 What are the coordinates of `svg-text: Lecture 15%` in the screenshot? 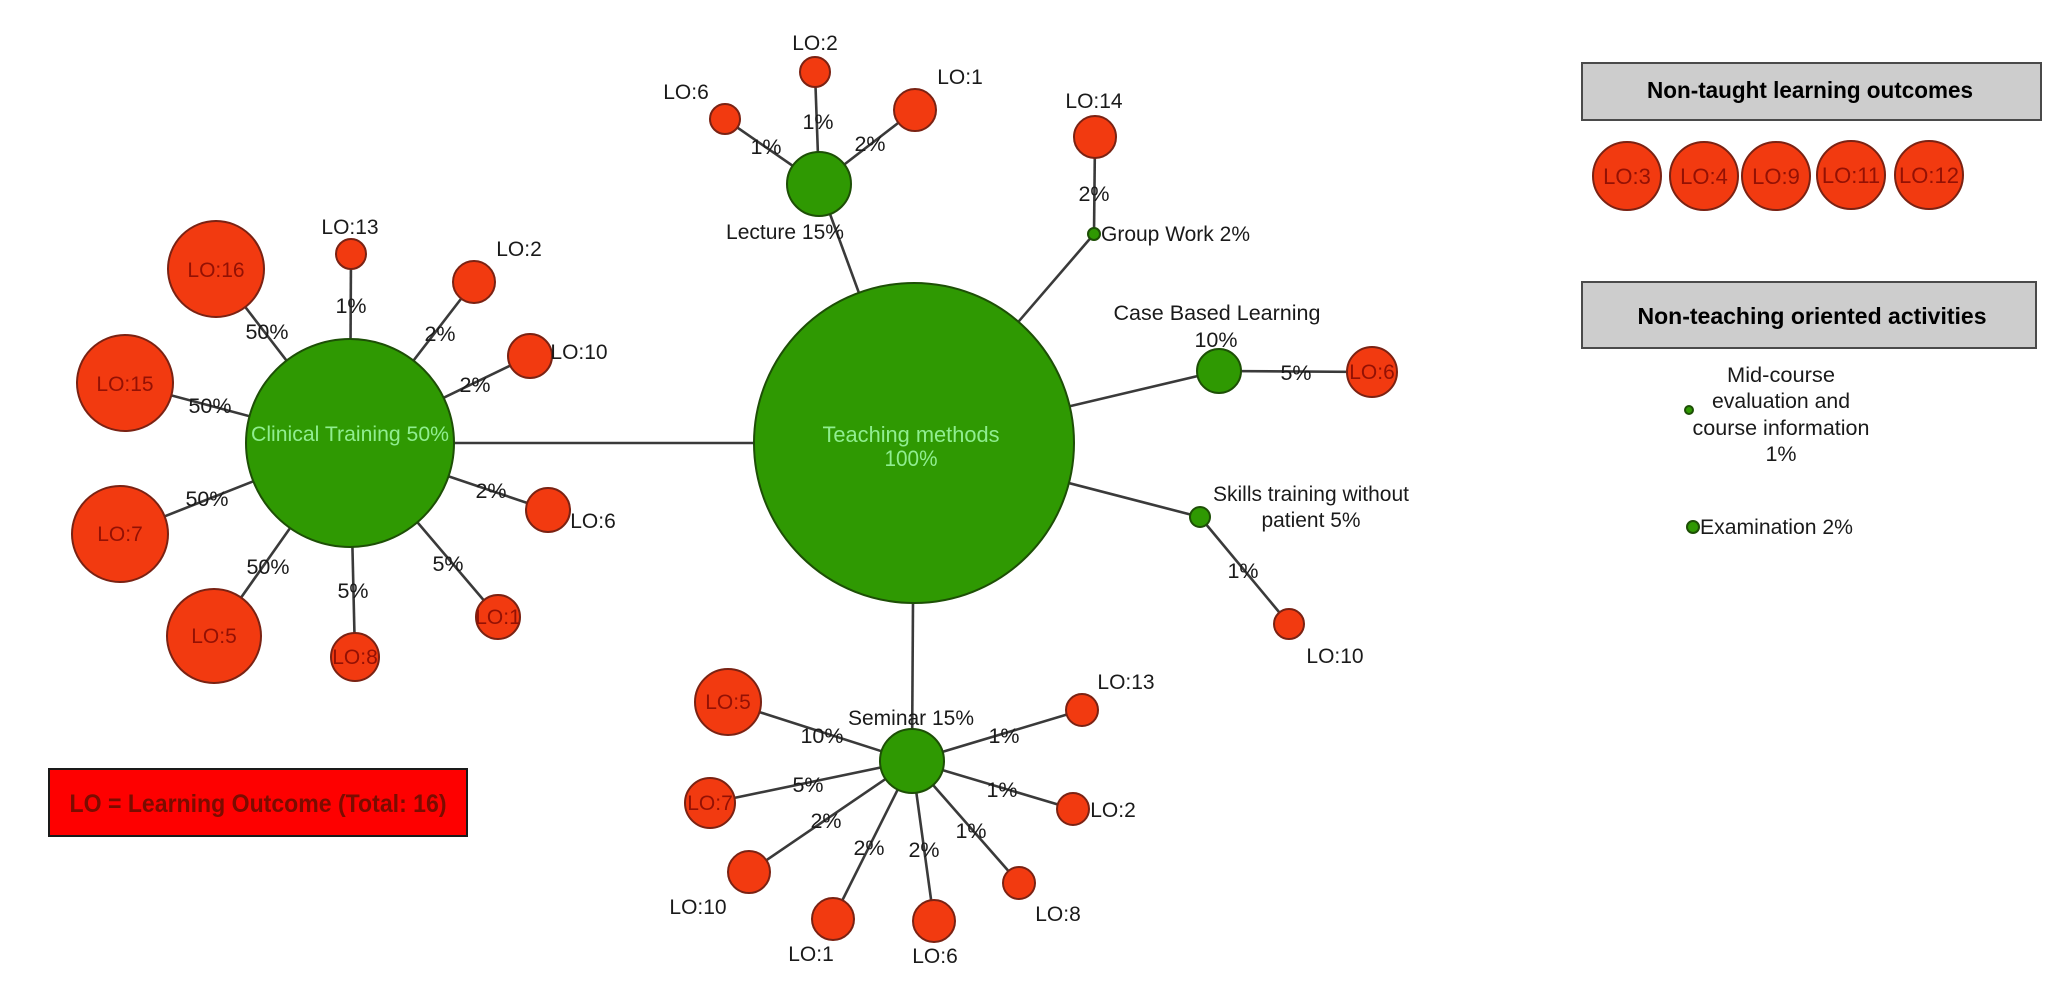 It's located at (785, 232).